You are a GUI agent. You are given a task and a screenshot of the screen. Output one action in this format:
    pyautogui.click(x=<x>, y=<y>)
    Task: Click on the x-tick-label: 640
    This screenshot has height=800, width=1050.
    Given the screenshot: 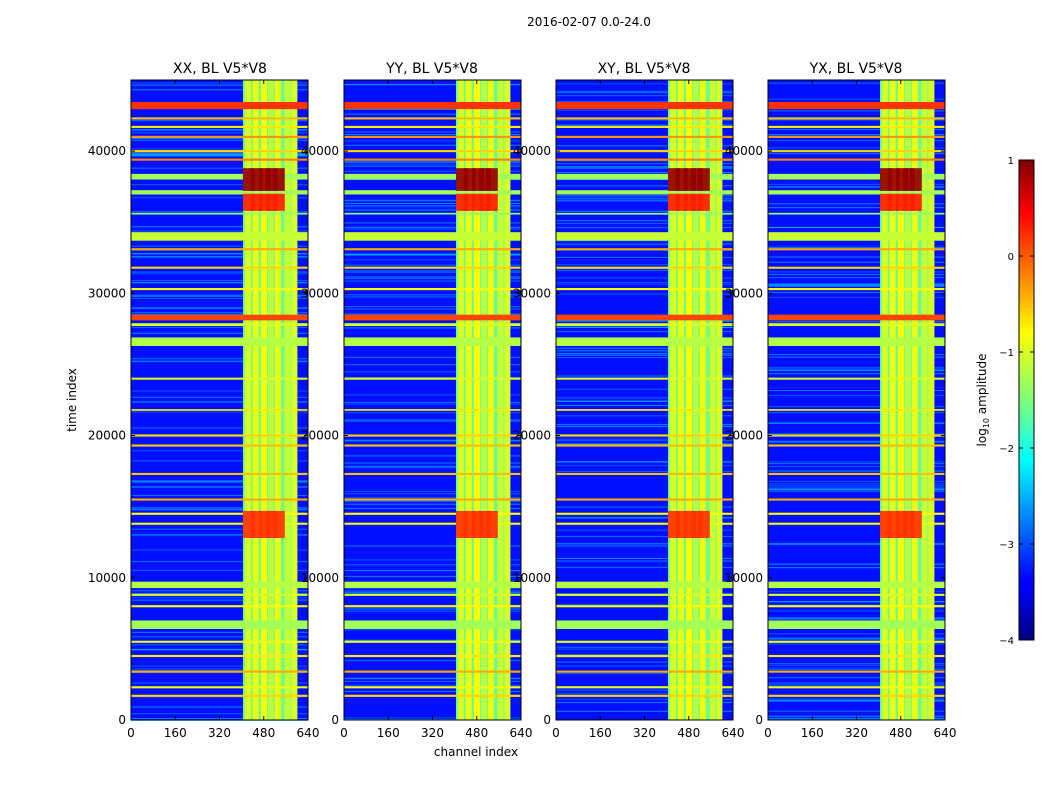 What is the action you would take?
    pyautogui.click(x=733, y=733)
    